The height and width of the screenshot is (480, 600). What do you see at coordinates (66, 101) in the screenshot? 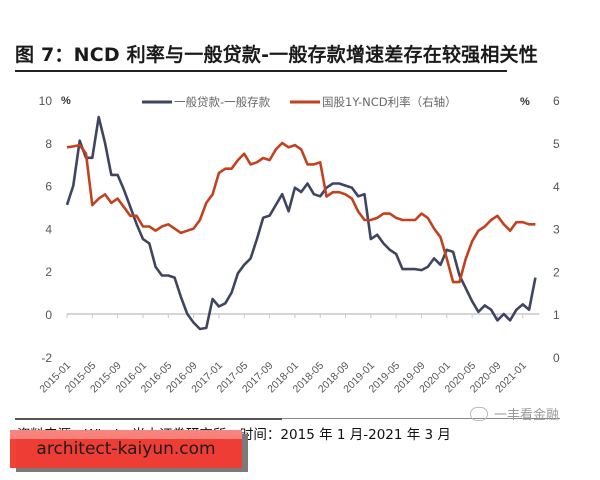
I see `left-unit-label: %` at bounding box center [66, 101].